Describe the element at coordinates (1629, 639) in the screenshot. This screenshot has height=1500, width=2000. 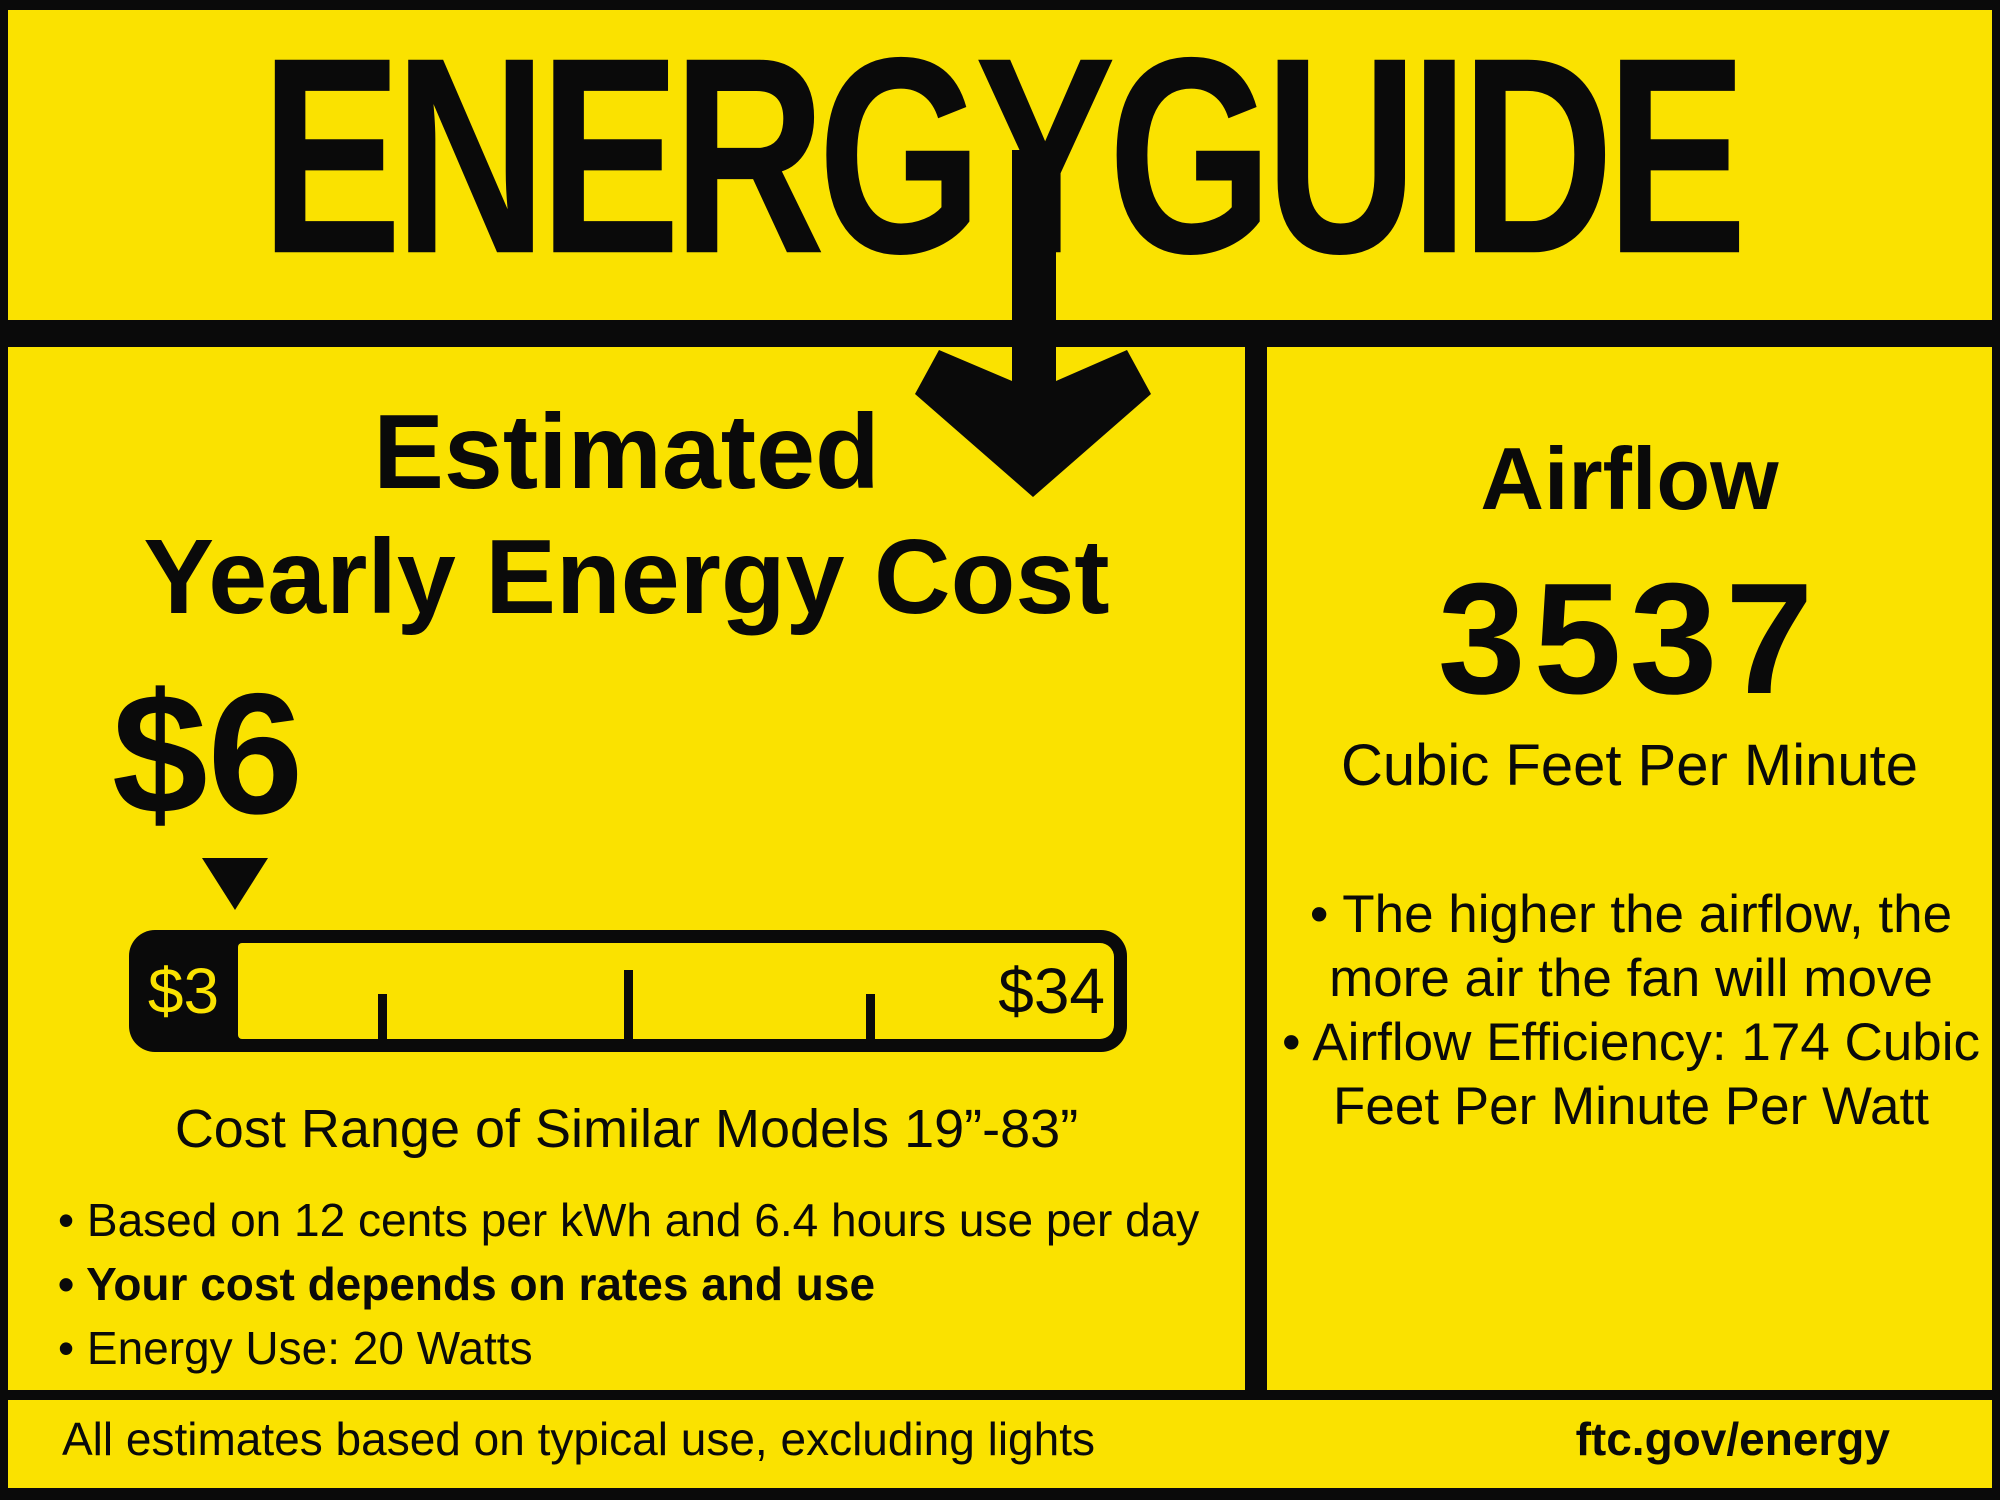
I see `airflow-value: 3537` at that location.